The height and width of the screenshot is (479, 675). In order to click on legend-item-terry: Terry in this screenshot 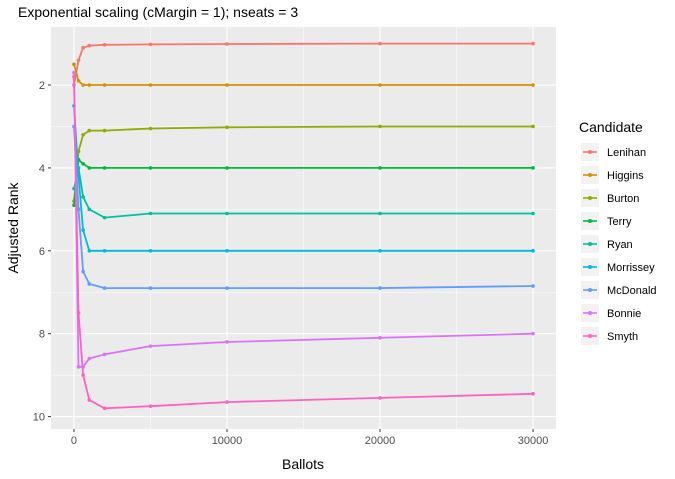, I will do `click(606, 221)`.